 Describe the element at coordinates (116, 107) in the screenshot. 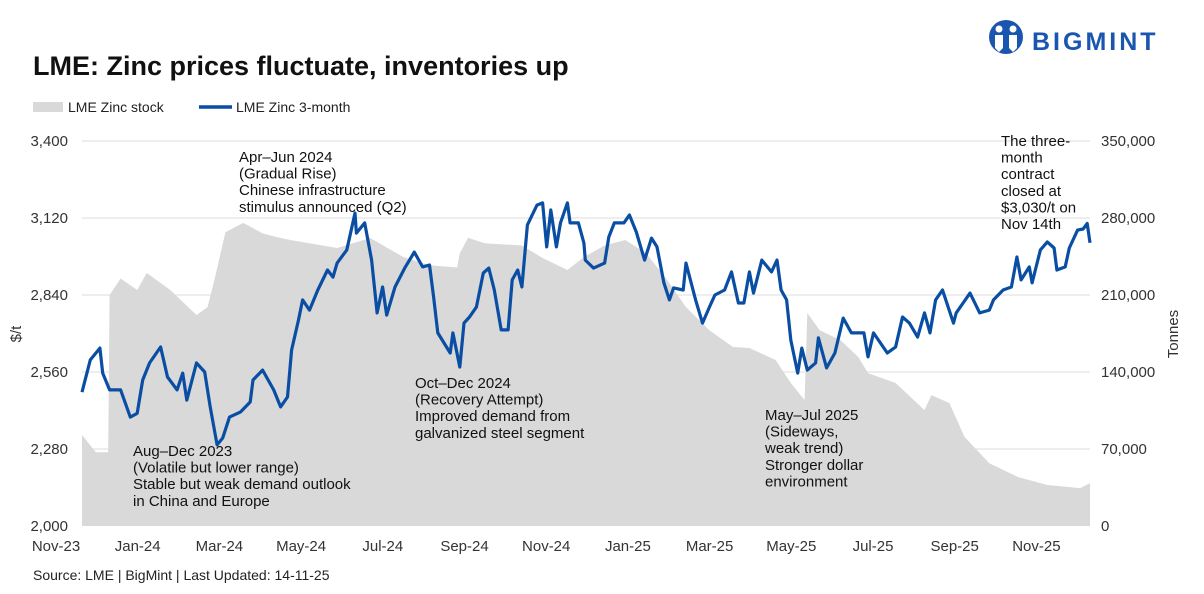

I see `legend-label-stock: LME Zinc stock` at that location.